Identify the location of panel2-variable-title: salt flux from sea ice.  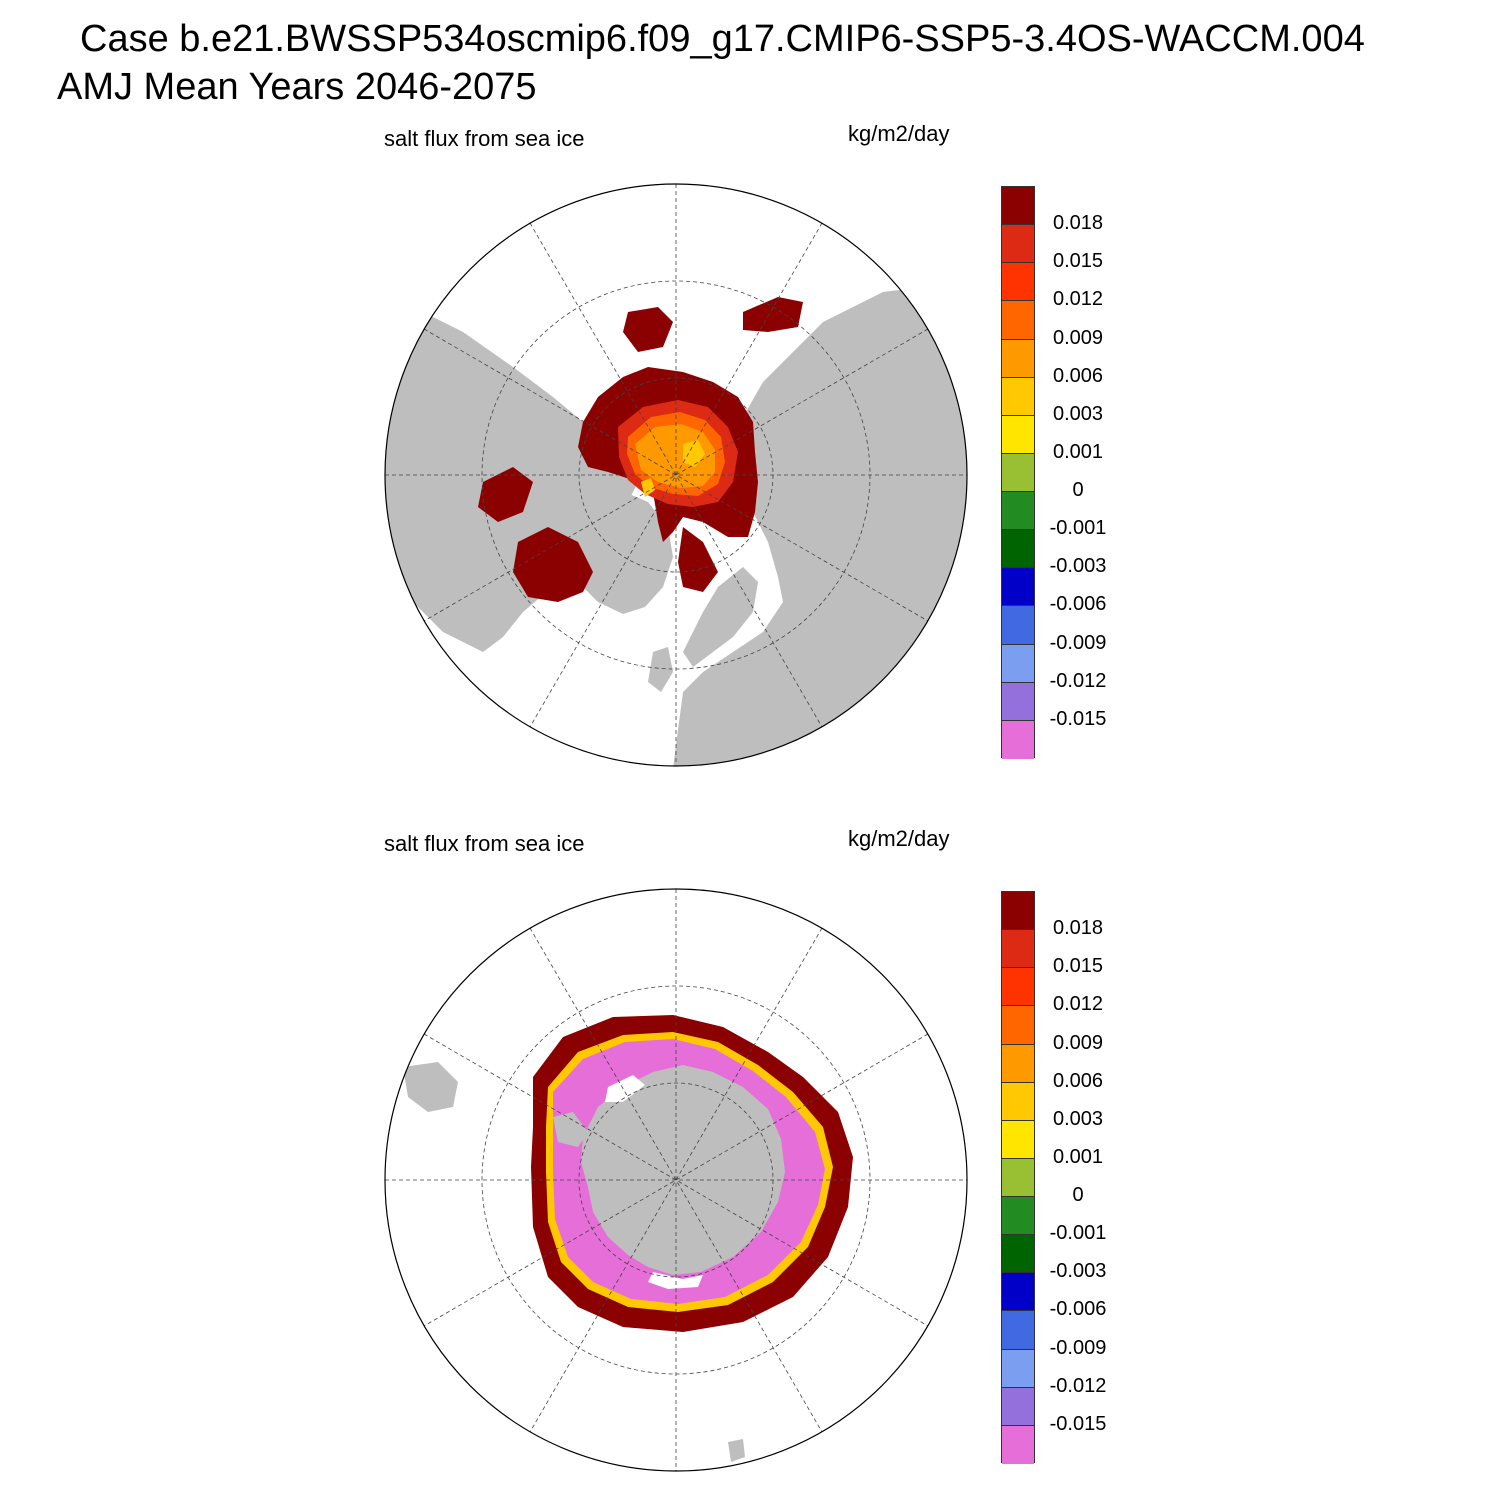
(484, 843).